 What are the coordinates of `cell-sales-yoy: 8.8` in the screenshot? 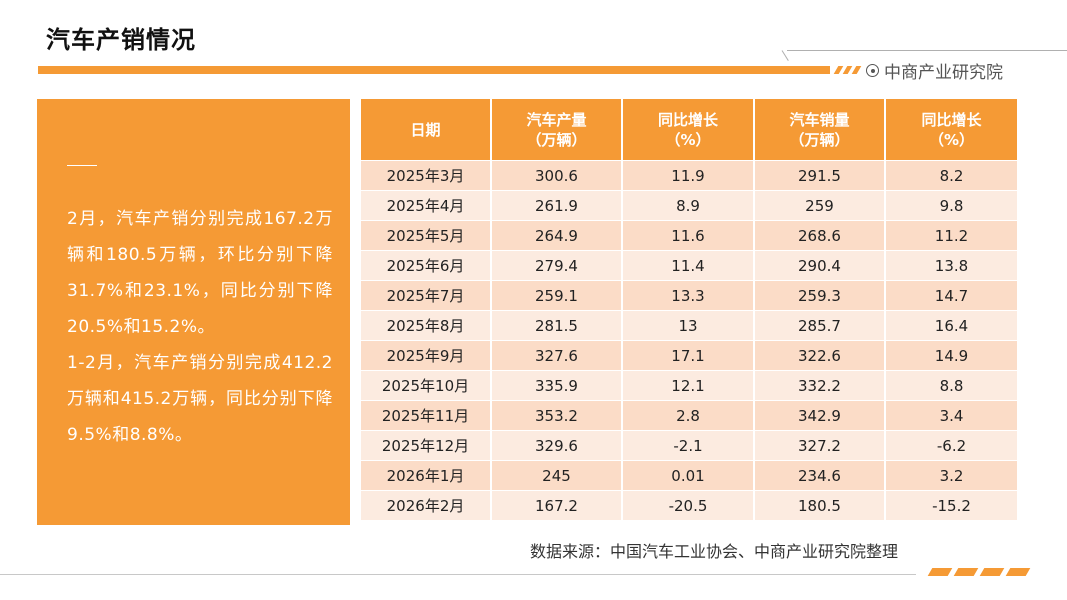 It's located at (950, 385).